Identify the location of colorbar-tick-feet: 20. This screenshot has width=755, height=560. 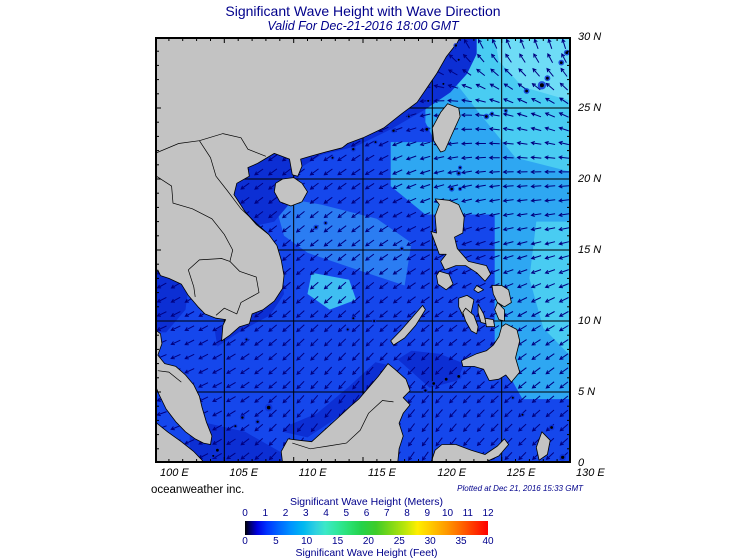
(368, 541).